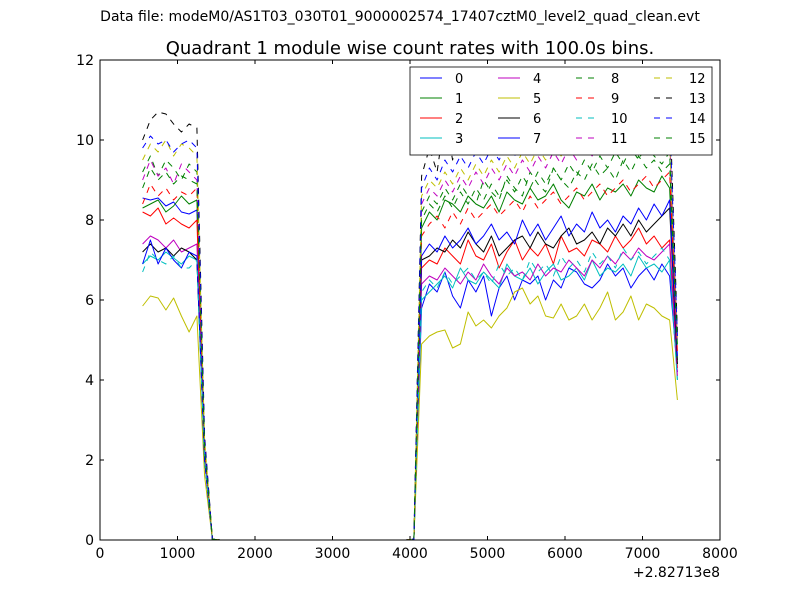 The width and height of the screenshot is (800, 600). What do you see at coordinates (537, 139) in the screenshot?
I see `legend-label-7: 7` at bounding box center [537, 139].